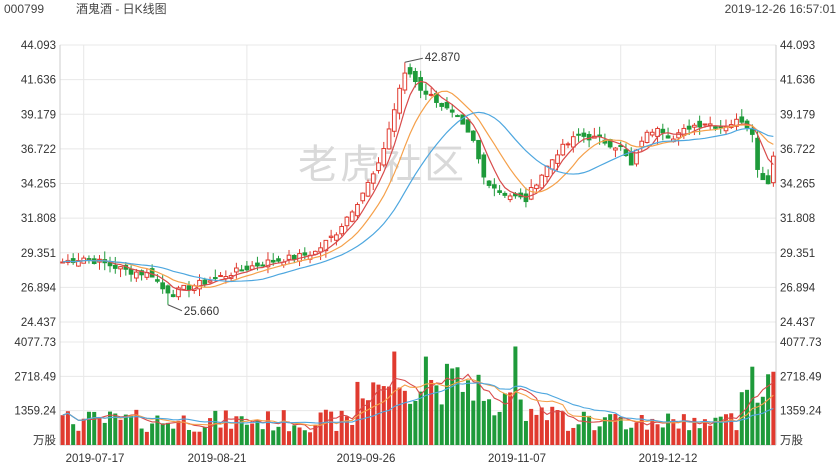 Image resolution: width=840 pixels, height=470 pixels. I want to click on volume-tick-label-left: 2718.49, so click(35, 377).